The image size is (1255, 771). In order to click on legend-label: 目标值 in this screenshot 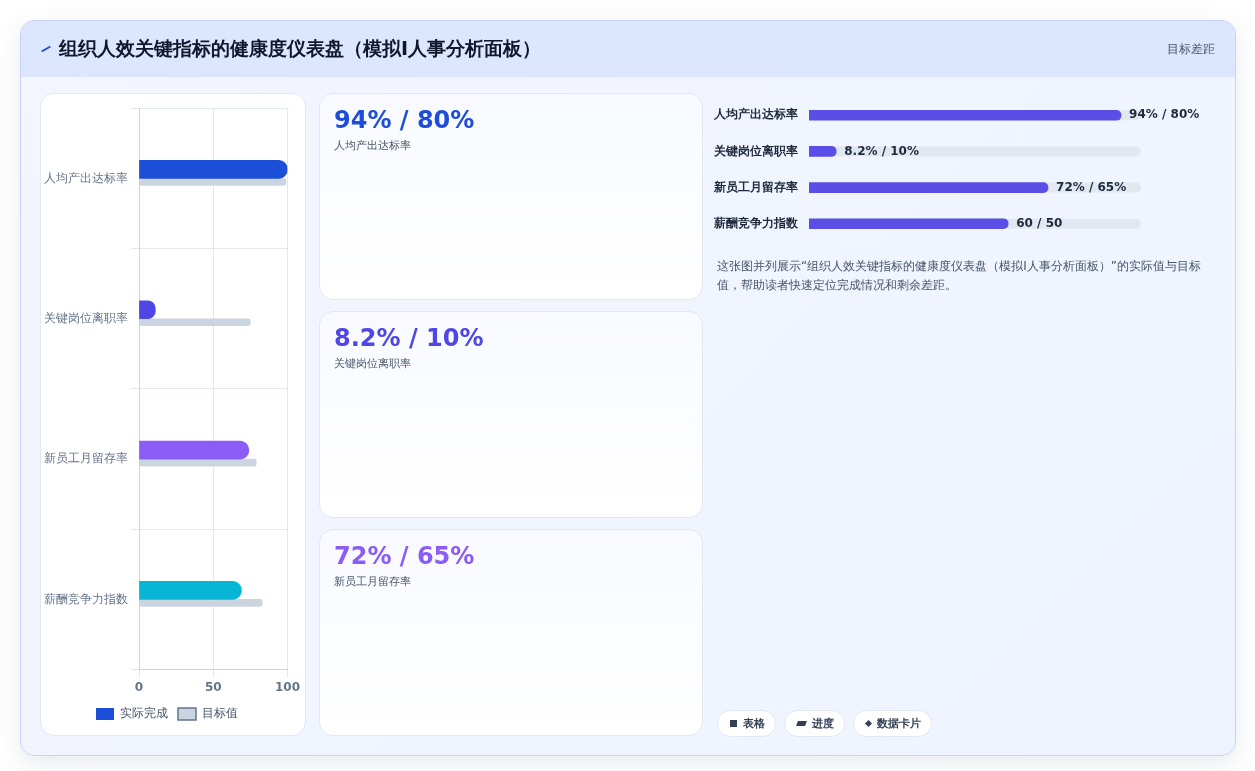, I will do `click(220, 713)`.